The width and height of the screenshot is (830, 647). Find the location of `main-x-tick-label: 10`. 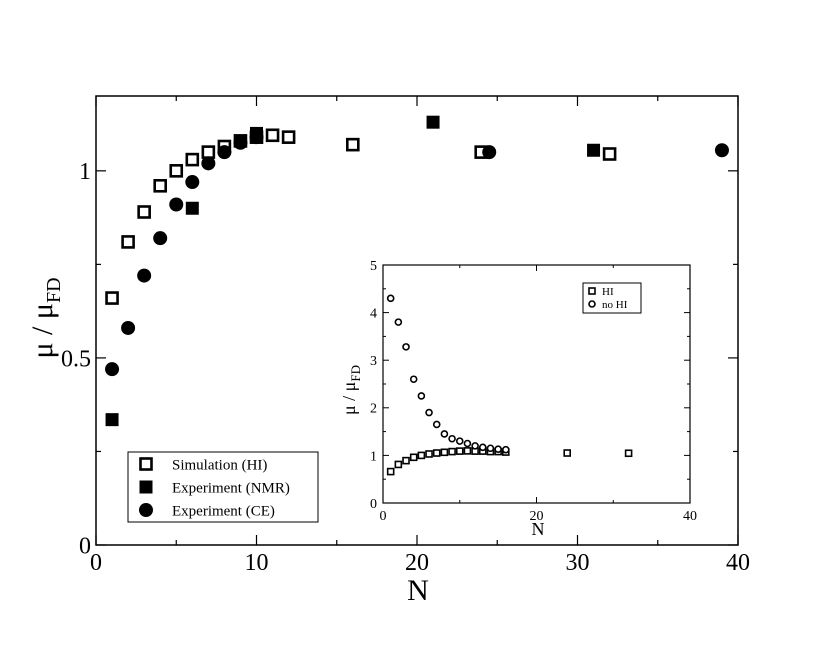

main-x-tick-label: 10 is located at coordinates (257, 563).